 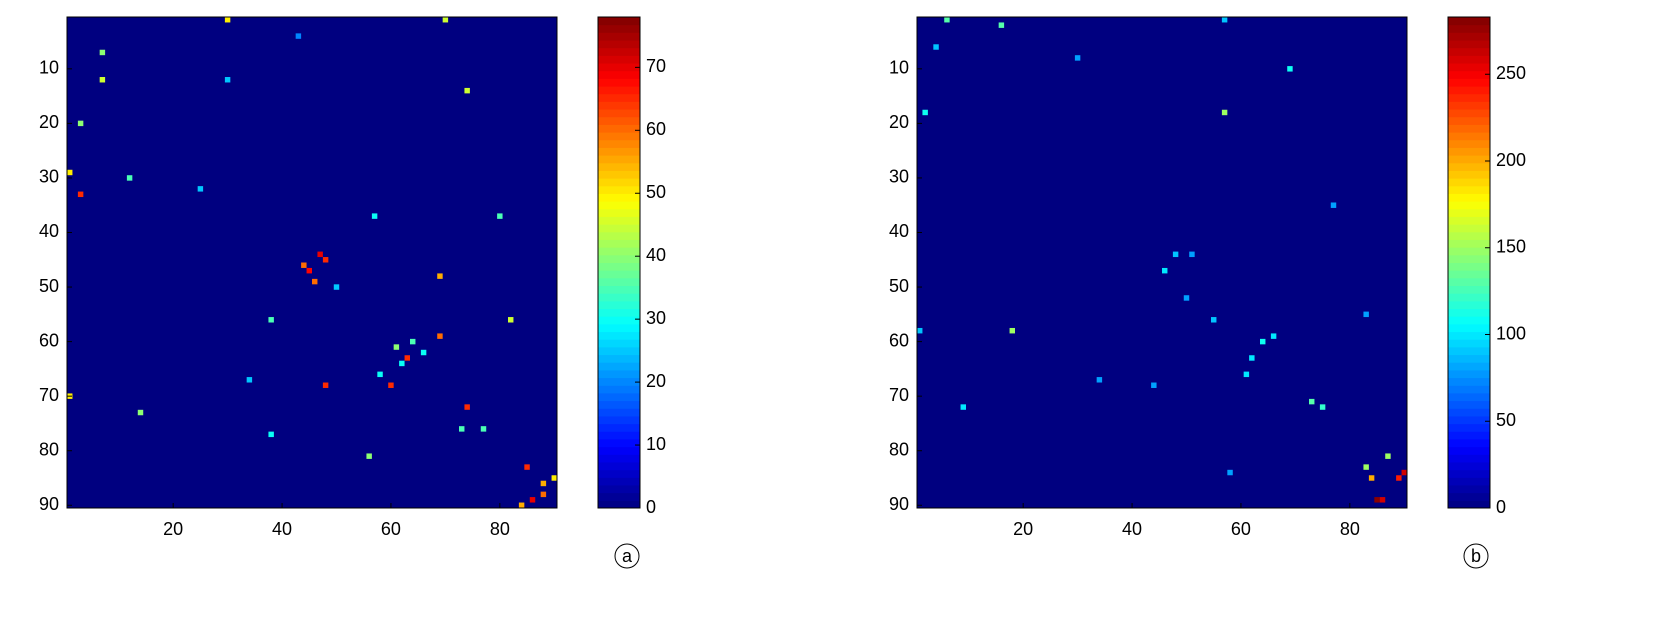 I want to click on y-tick-label: 30, so click(x=49, y=177).